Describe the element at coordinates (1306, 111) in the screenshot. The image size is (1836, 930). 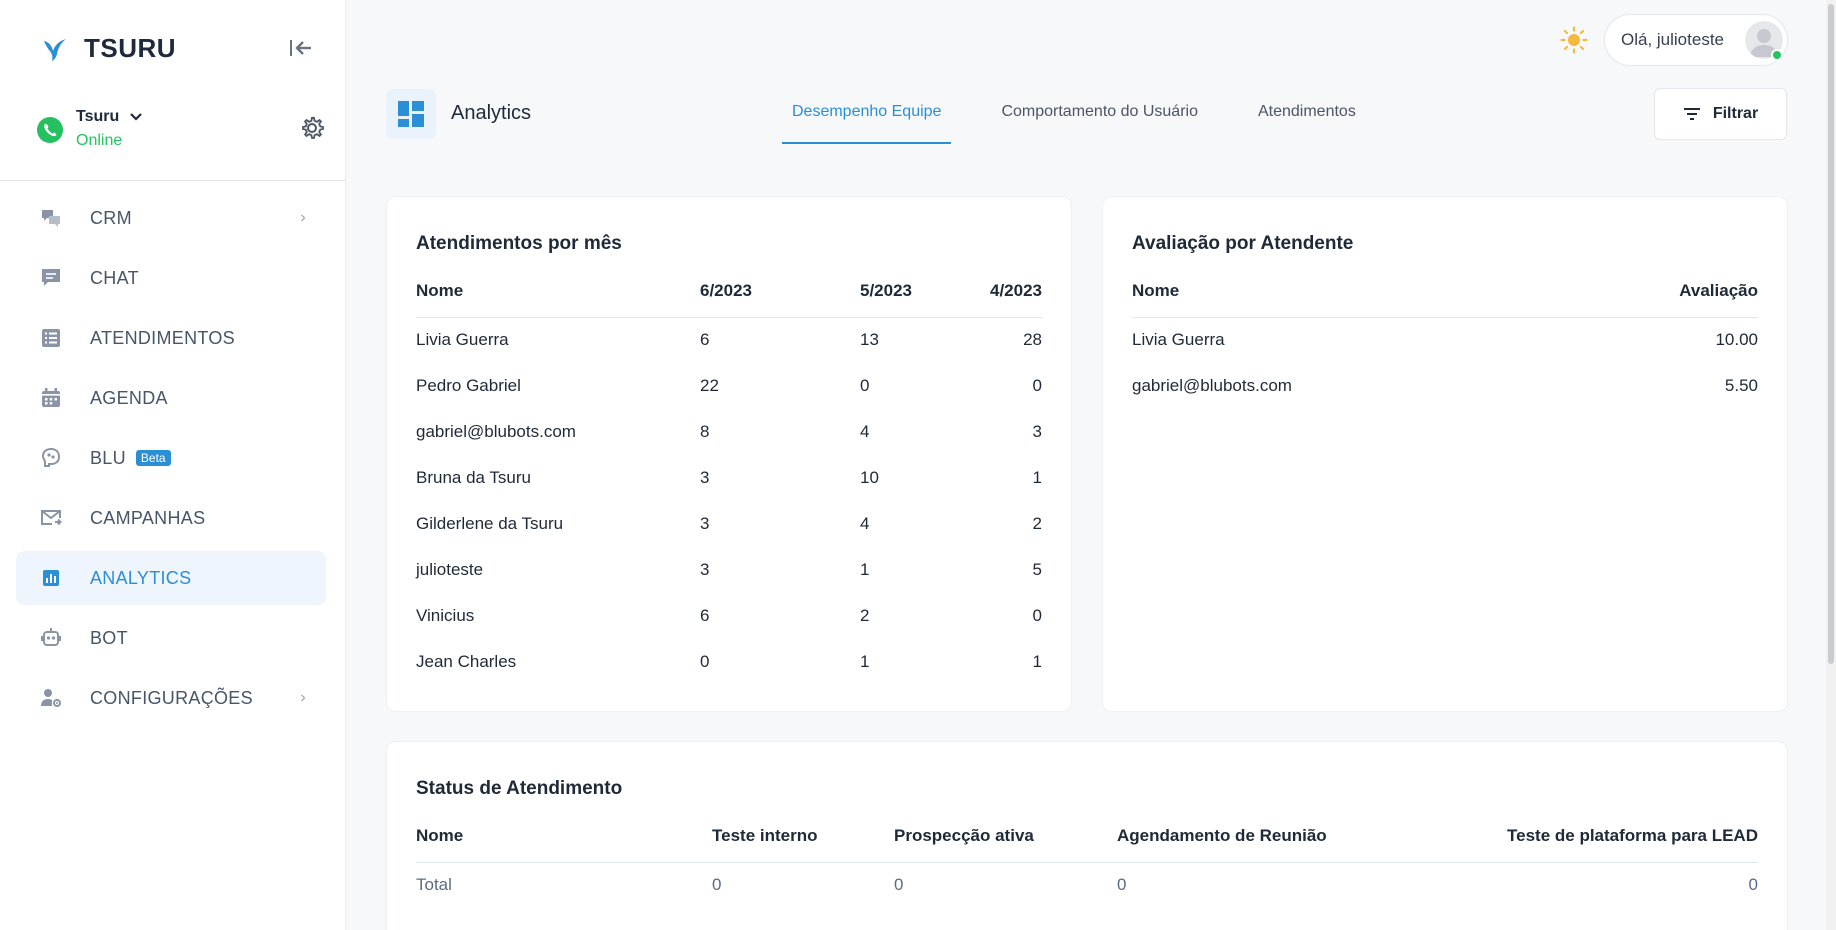
I see `tab-atendimentos: Atendimentos` at that location.